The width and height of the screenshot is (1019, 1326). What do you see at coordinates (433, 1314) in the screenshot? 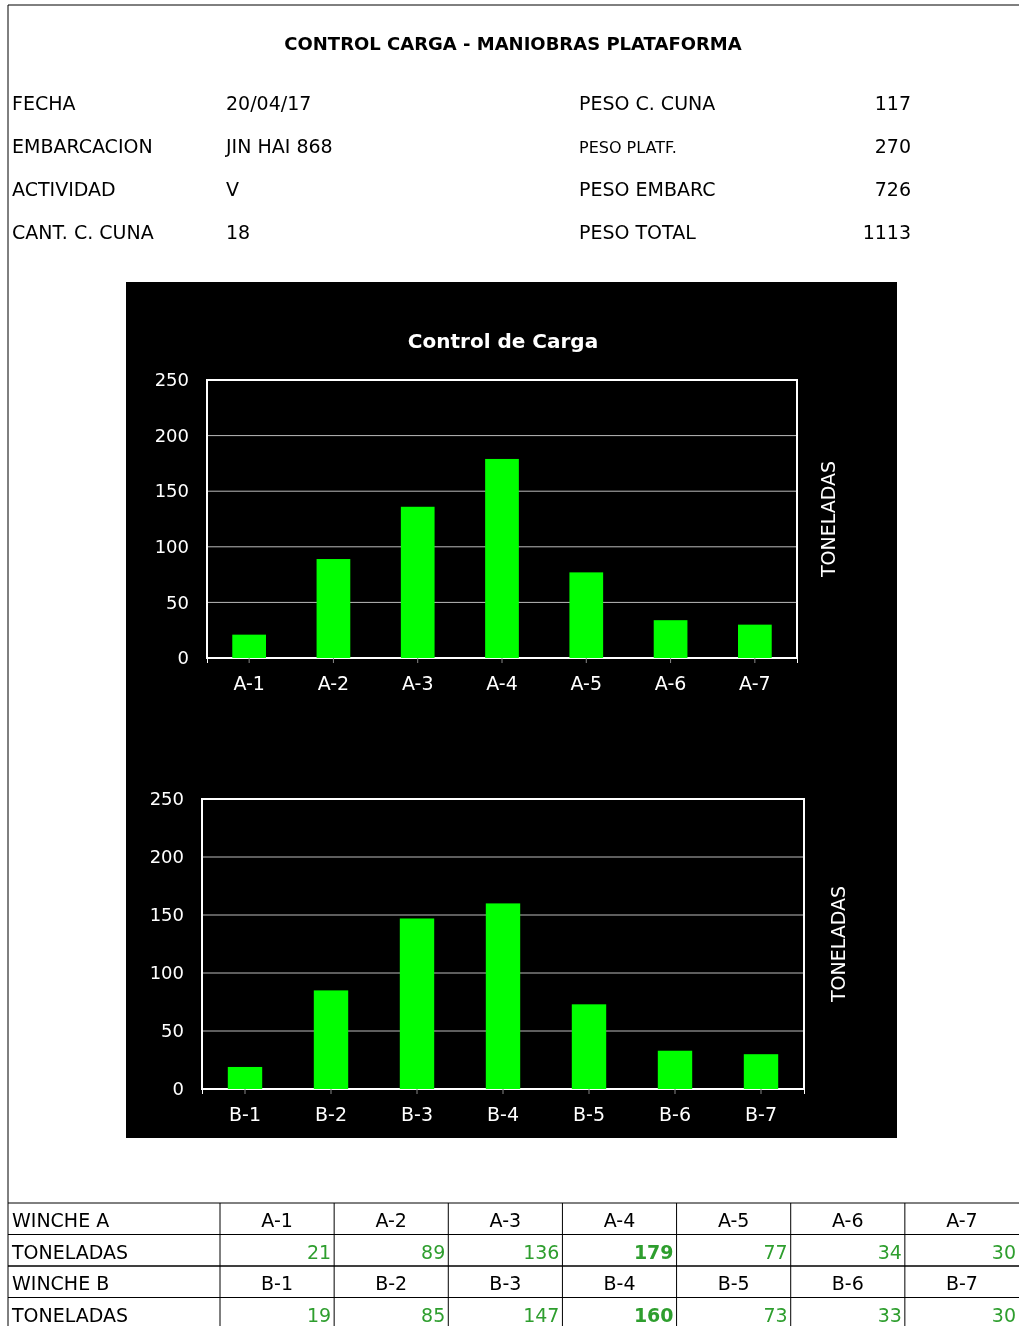
I see `text: 85` at bounding box center [433, 1314].